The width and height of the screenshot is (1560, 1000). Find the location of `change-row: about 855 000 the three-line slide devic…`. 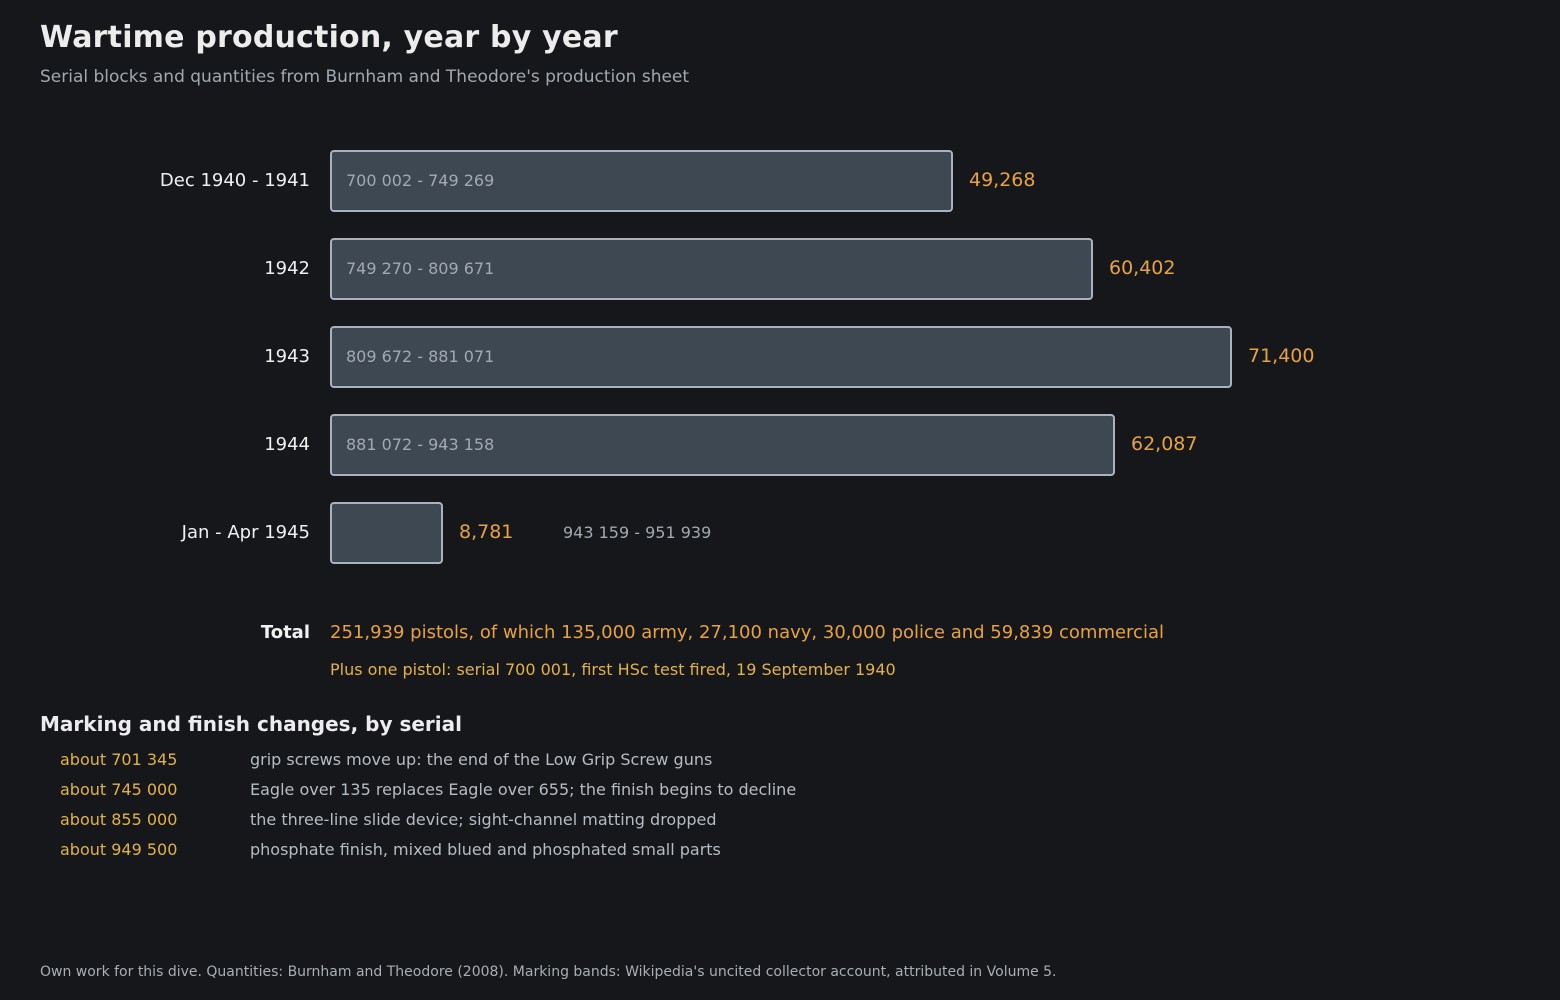

change-row: about 855 000 the three-line slide devic… is located at coordinates (510, 825).